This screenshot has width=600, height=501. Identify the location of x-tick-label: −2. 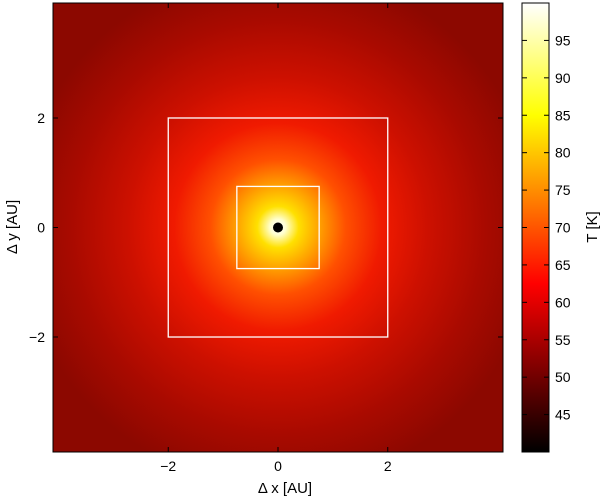
(168, 466).